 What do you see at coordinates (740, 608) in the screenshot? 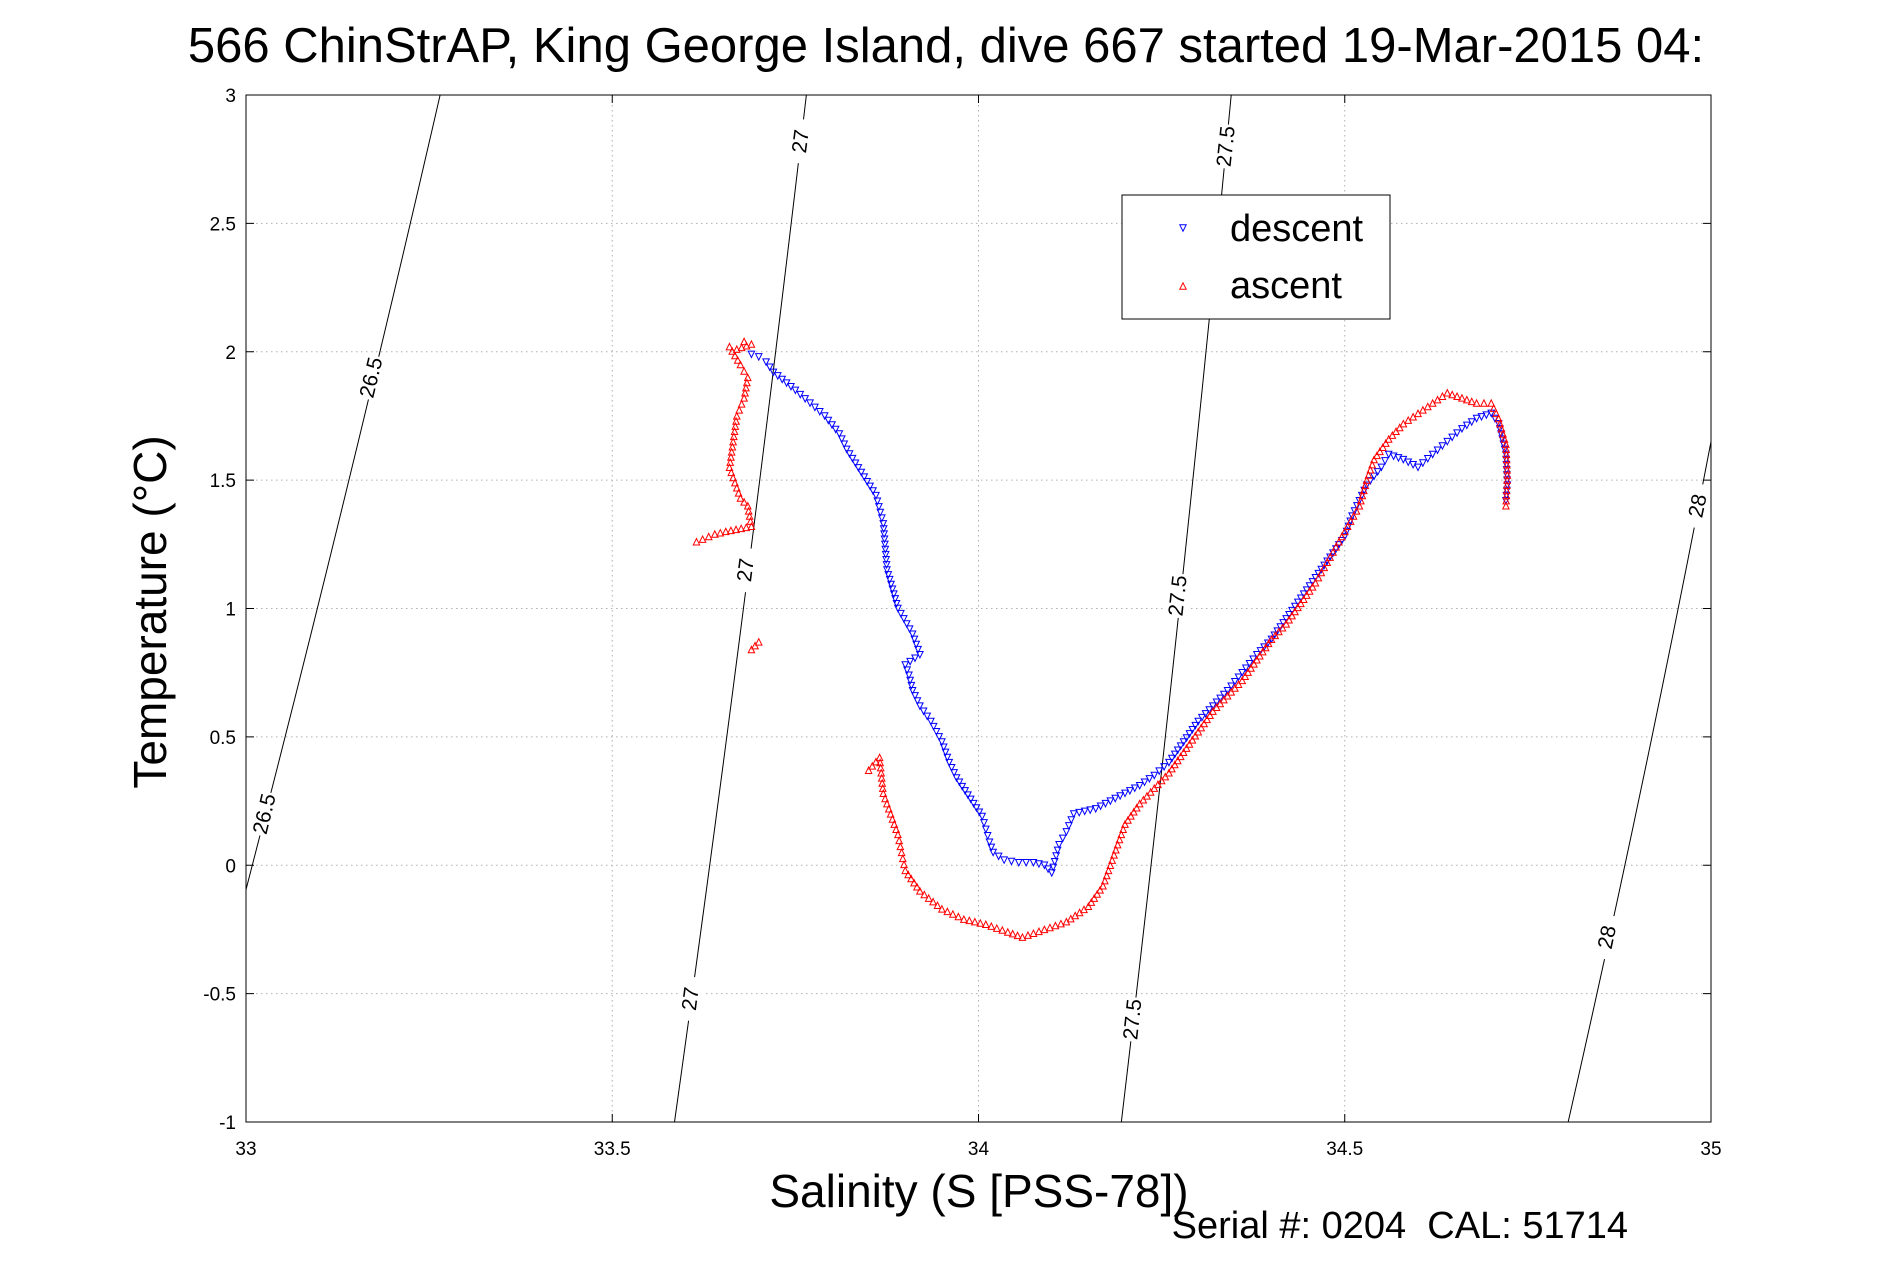
I see `isopycnal-line` at bounding box center [740, 608].